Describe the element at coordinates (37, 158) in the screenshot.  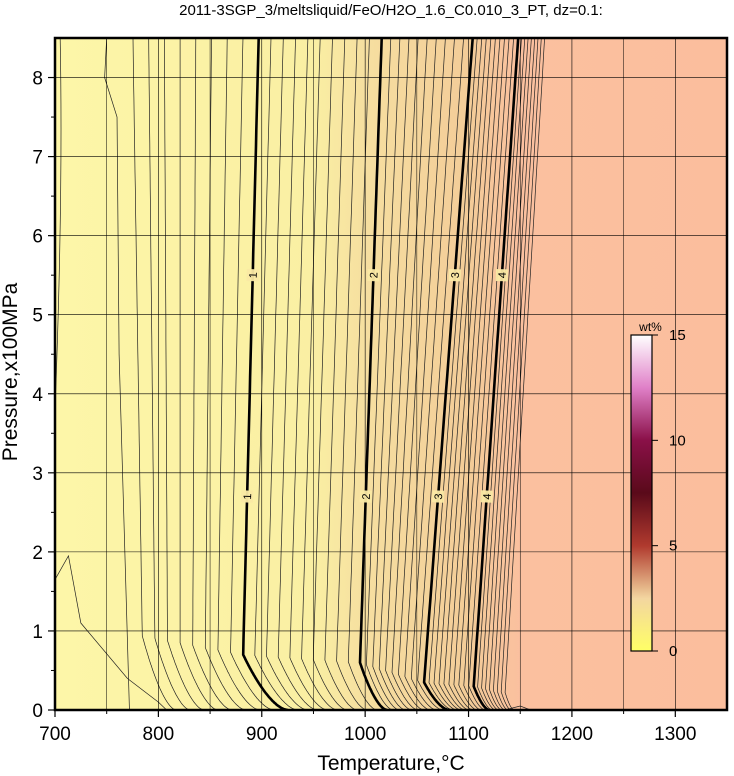
I see `y-tick-label: 7` at that location.